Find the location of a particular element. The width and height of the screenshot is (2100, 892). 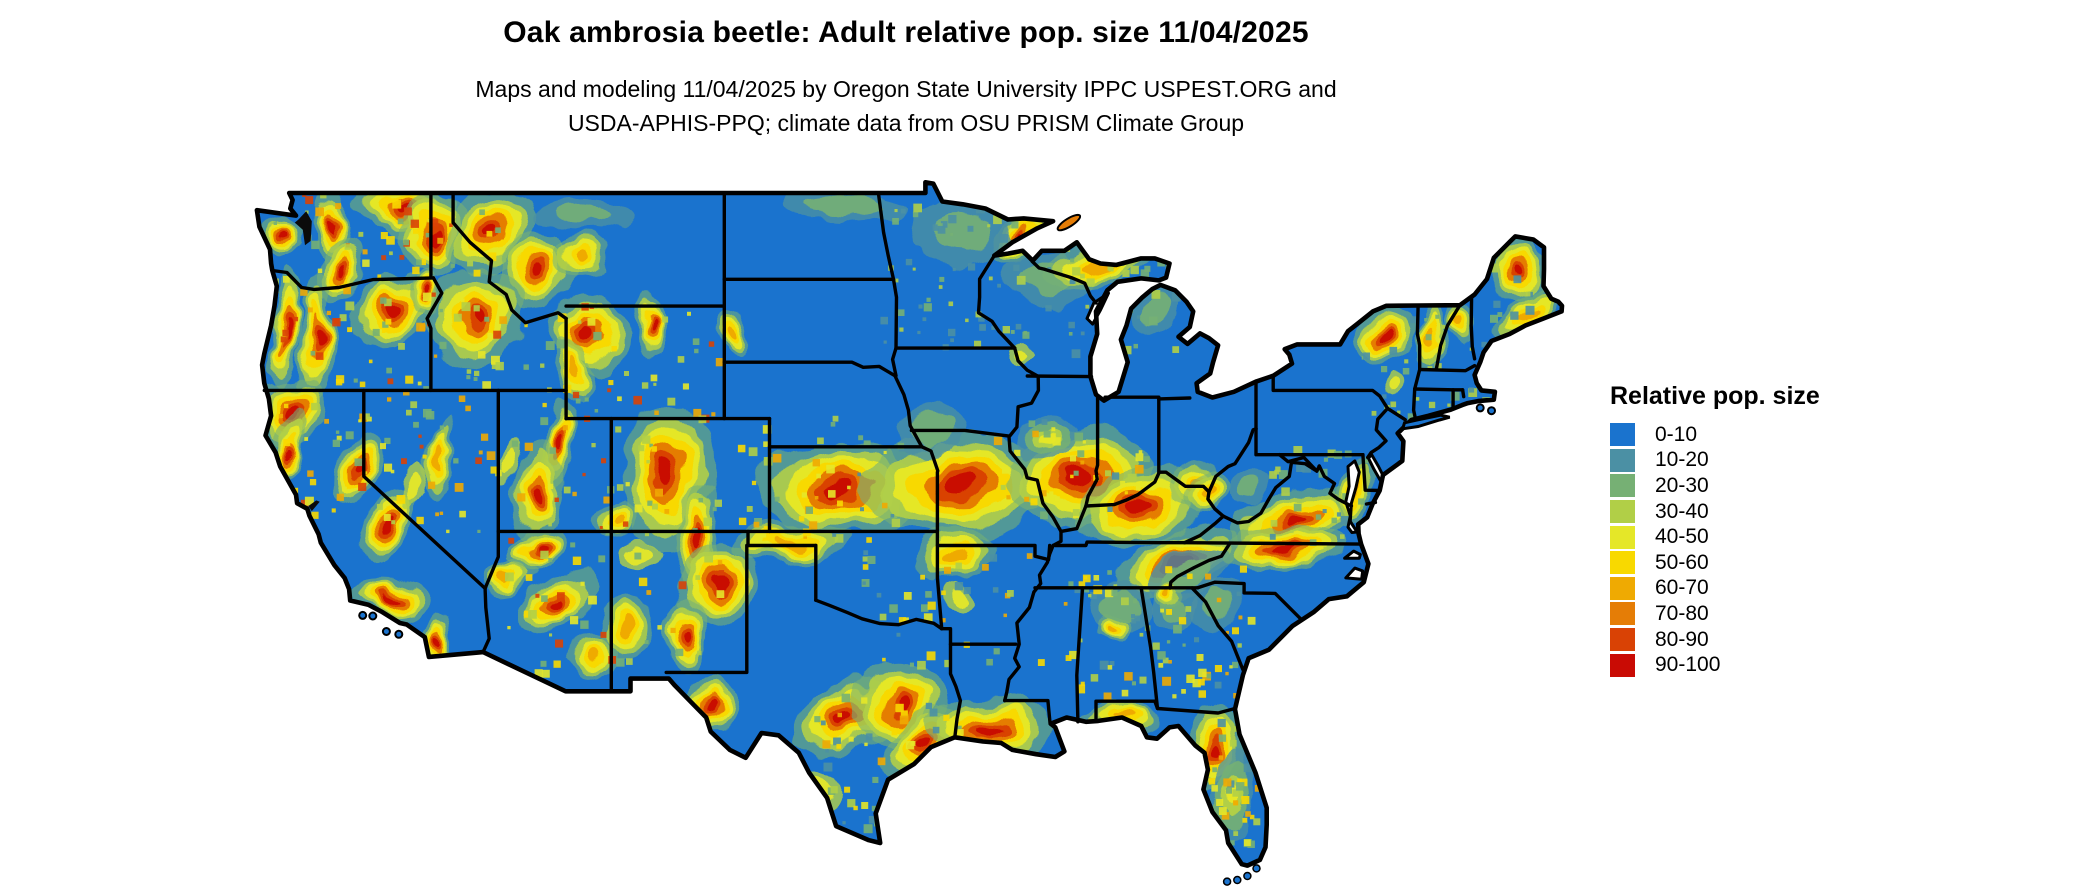

legend-label: 60-70 is located at coordinates (1682, 588).